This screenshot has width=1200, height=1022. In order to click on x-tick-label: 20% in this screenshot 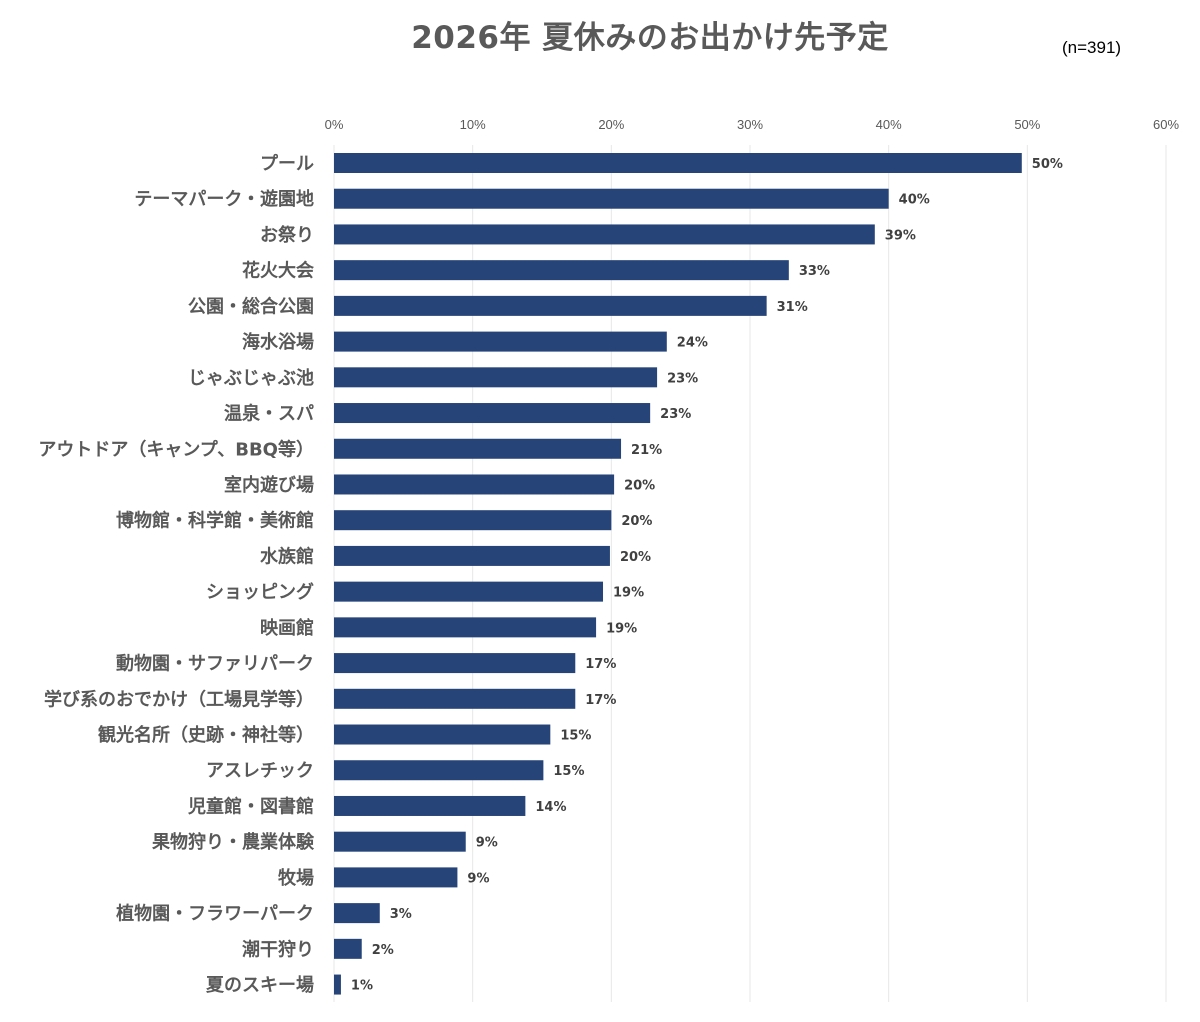, I will do `click(611, 124)`.